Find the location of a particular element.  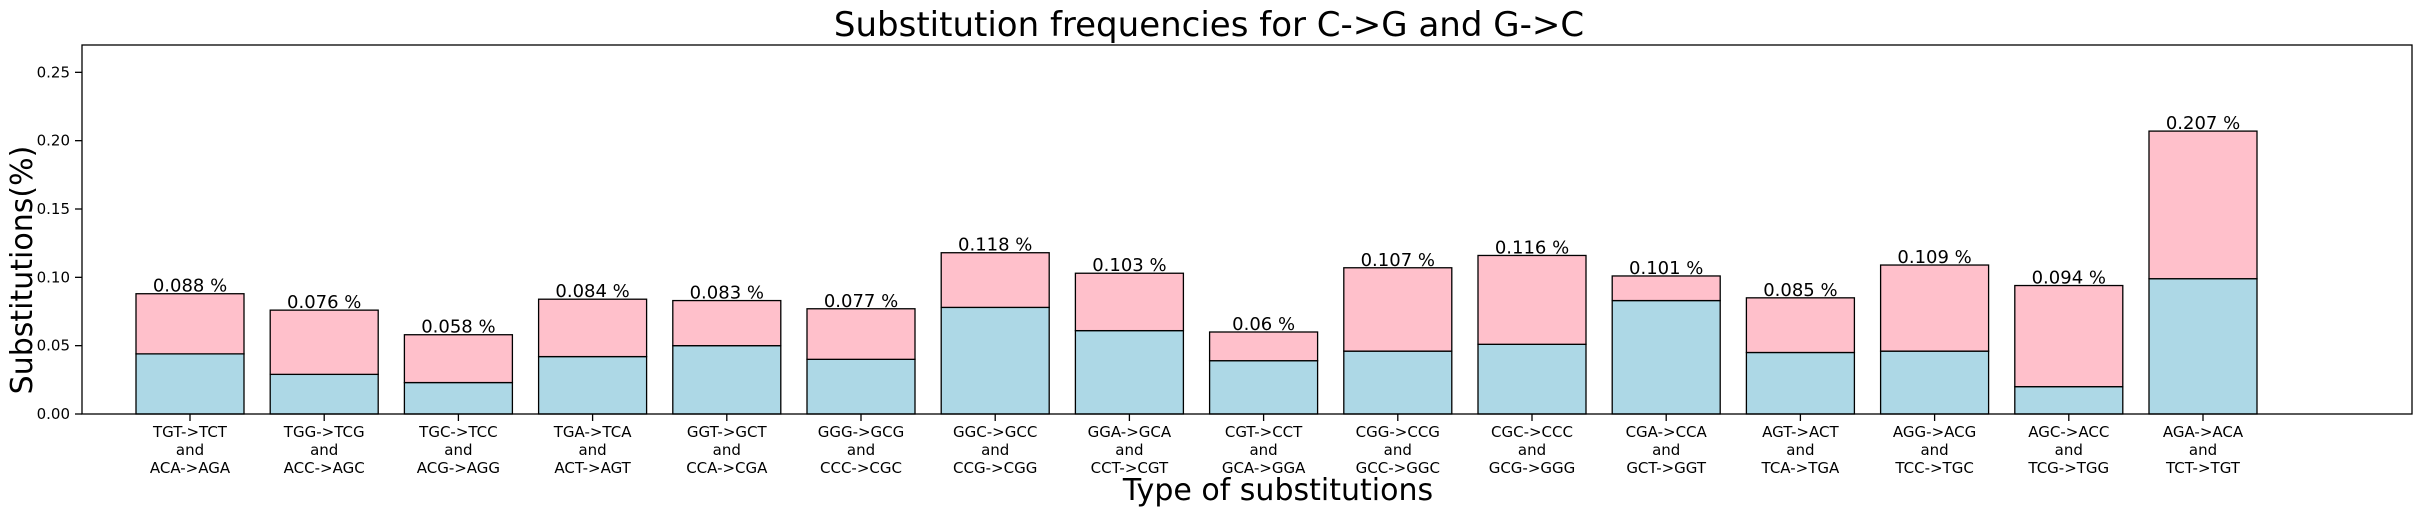

x-tick-label: CGC->CCC and GCG->GGG is located at coordinates (1532, 450).